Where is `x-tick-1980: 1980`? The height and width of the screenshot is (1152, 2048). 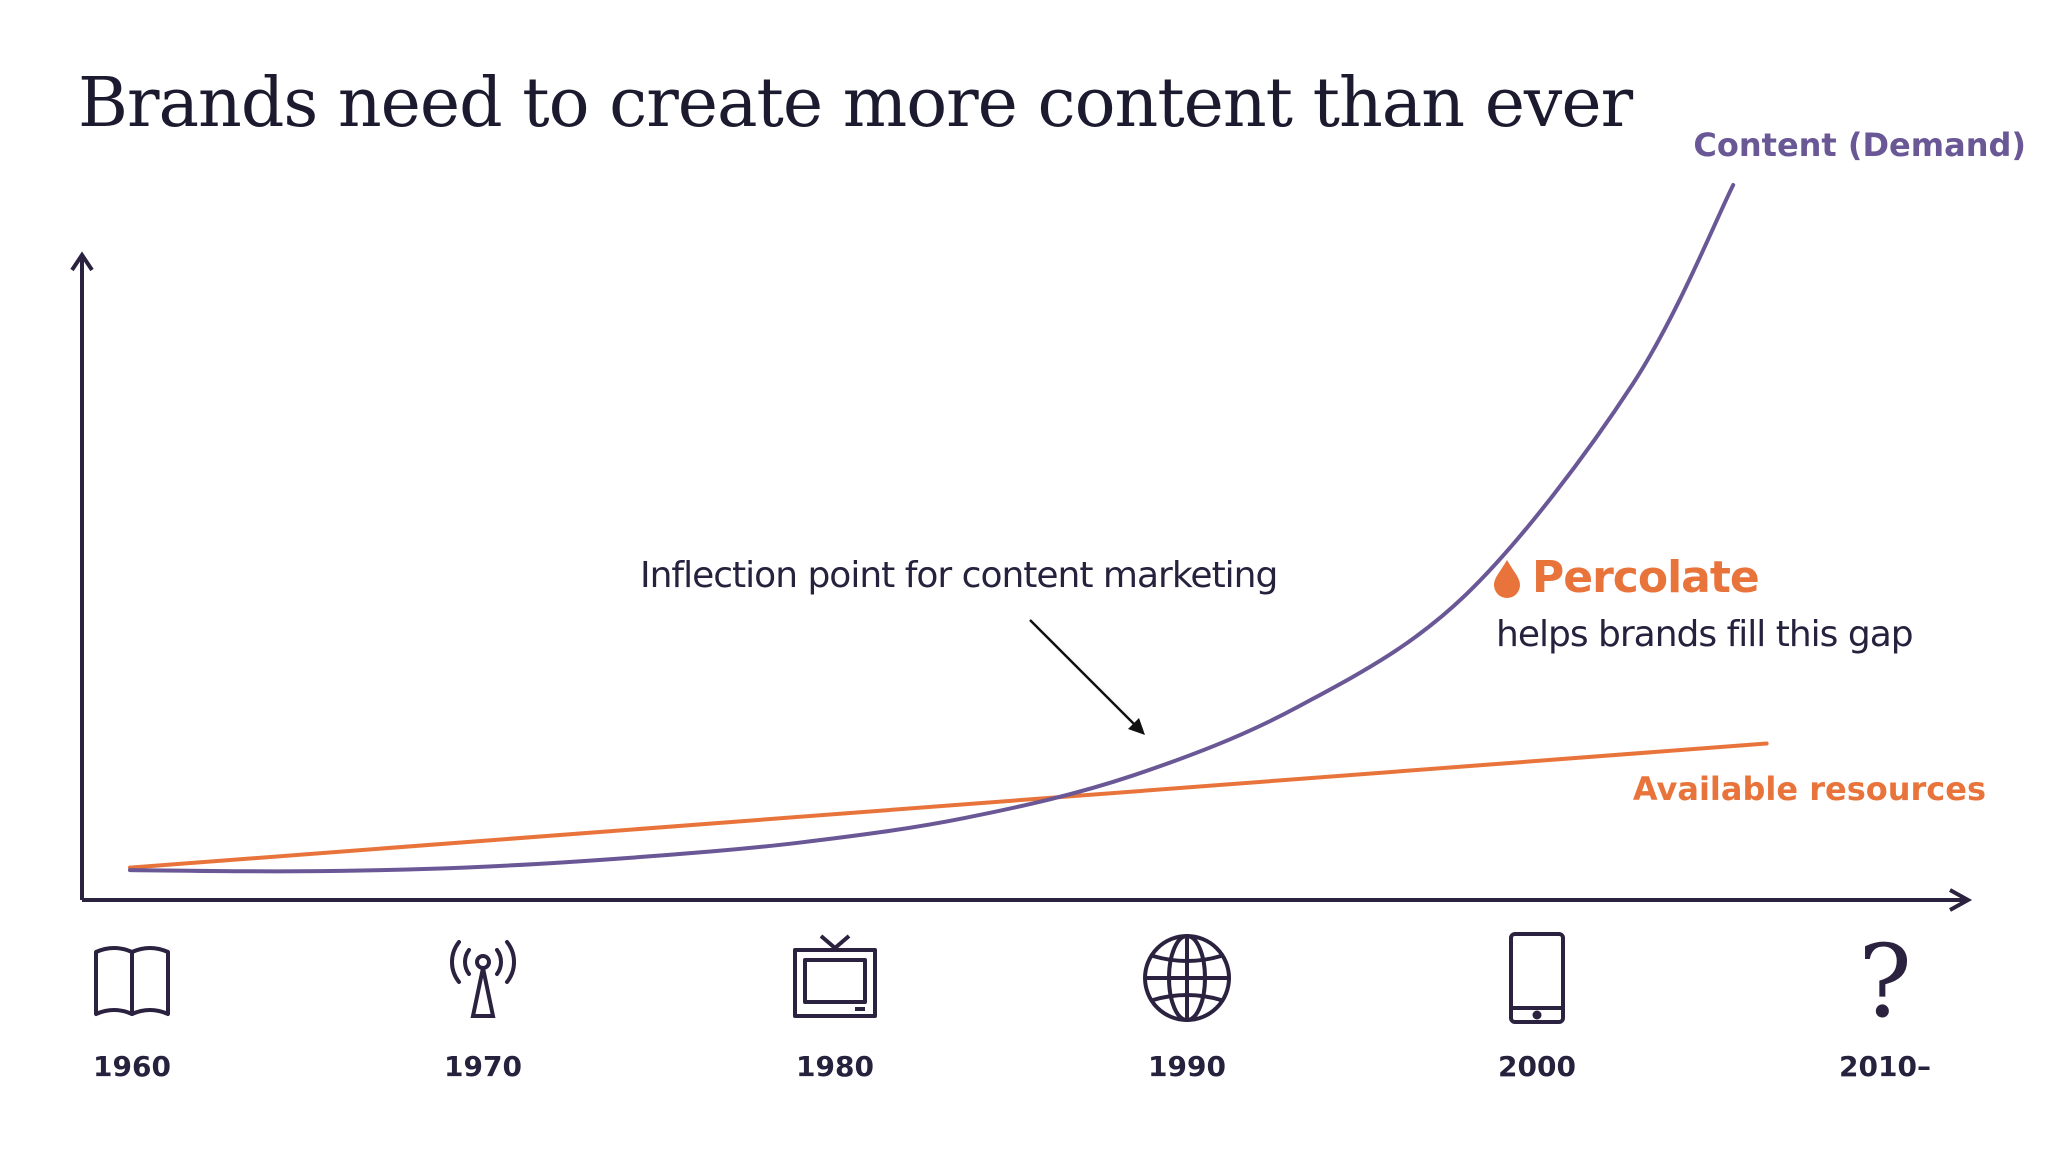 x-tick-1980: 1980 is located at coordinates (835, 1005).